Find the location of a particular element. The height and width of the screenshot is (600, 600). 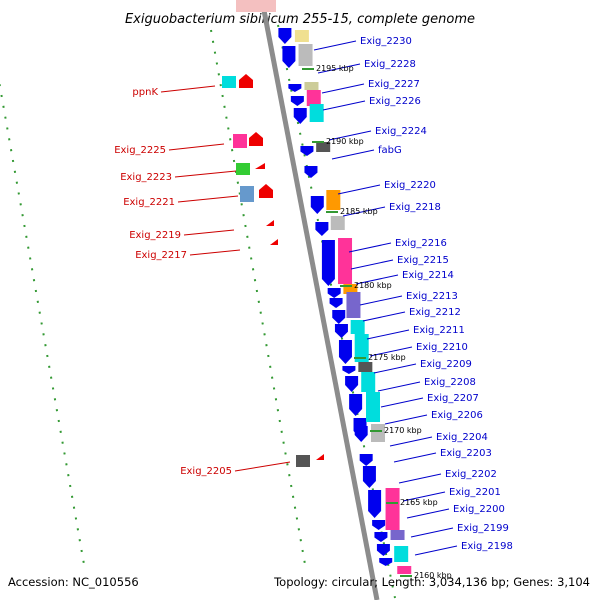

position-marker: 2195 kbp is located at coordinates (335, 68).